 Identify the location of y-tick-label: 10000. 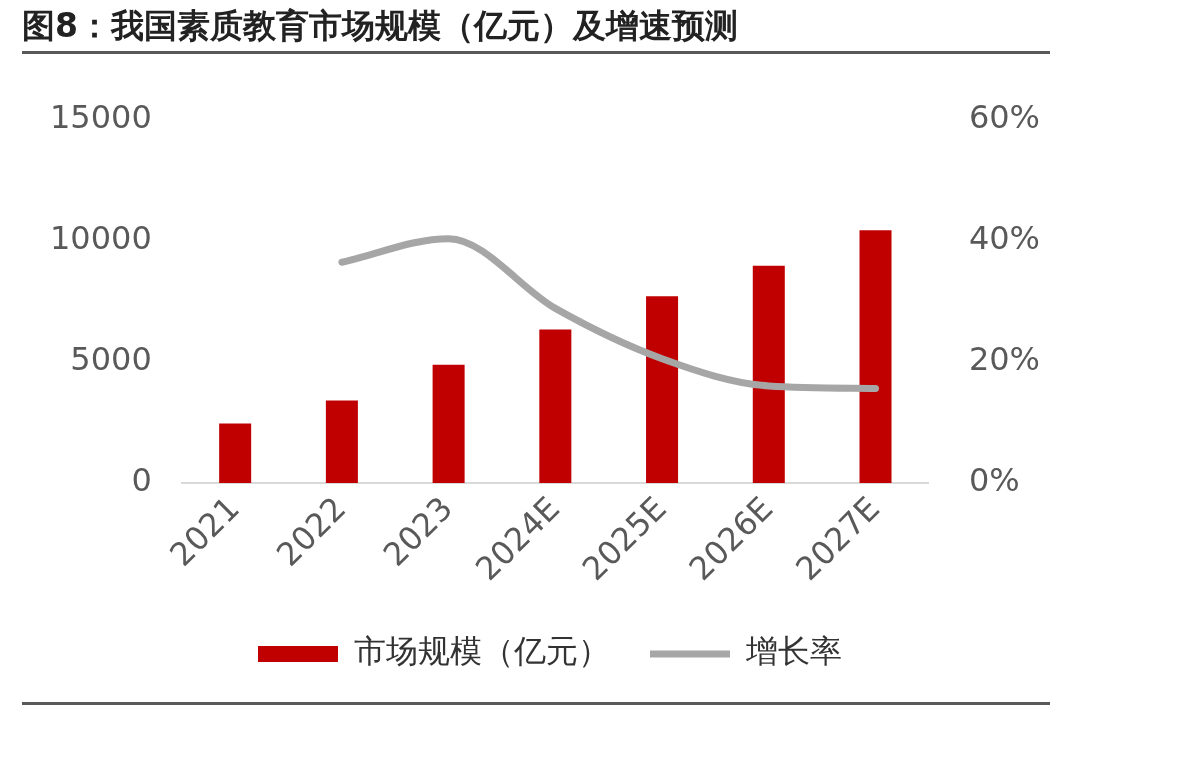
(101, 237).